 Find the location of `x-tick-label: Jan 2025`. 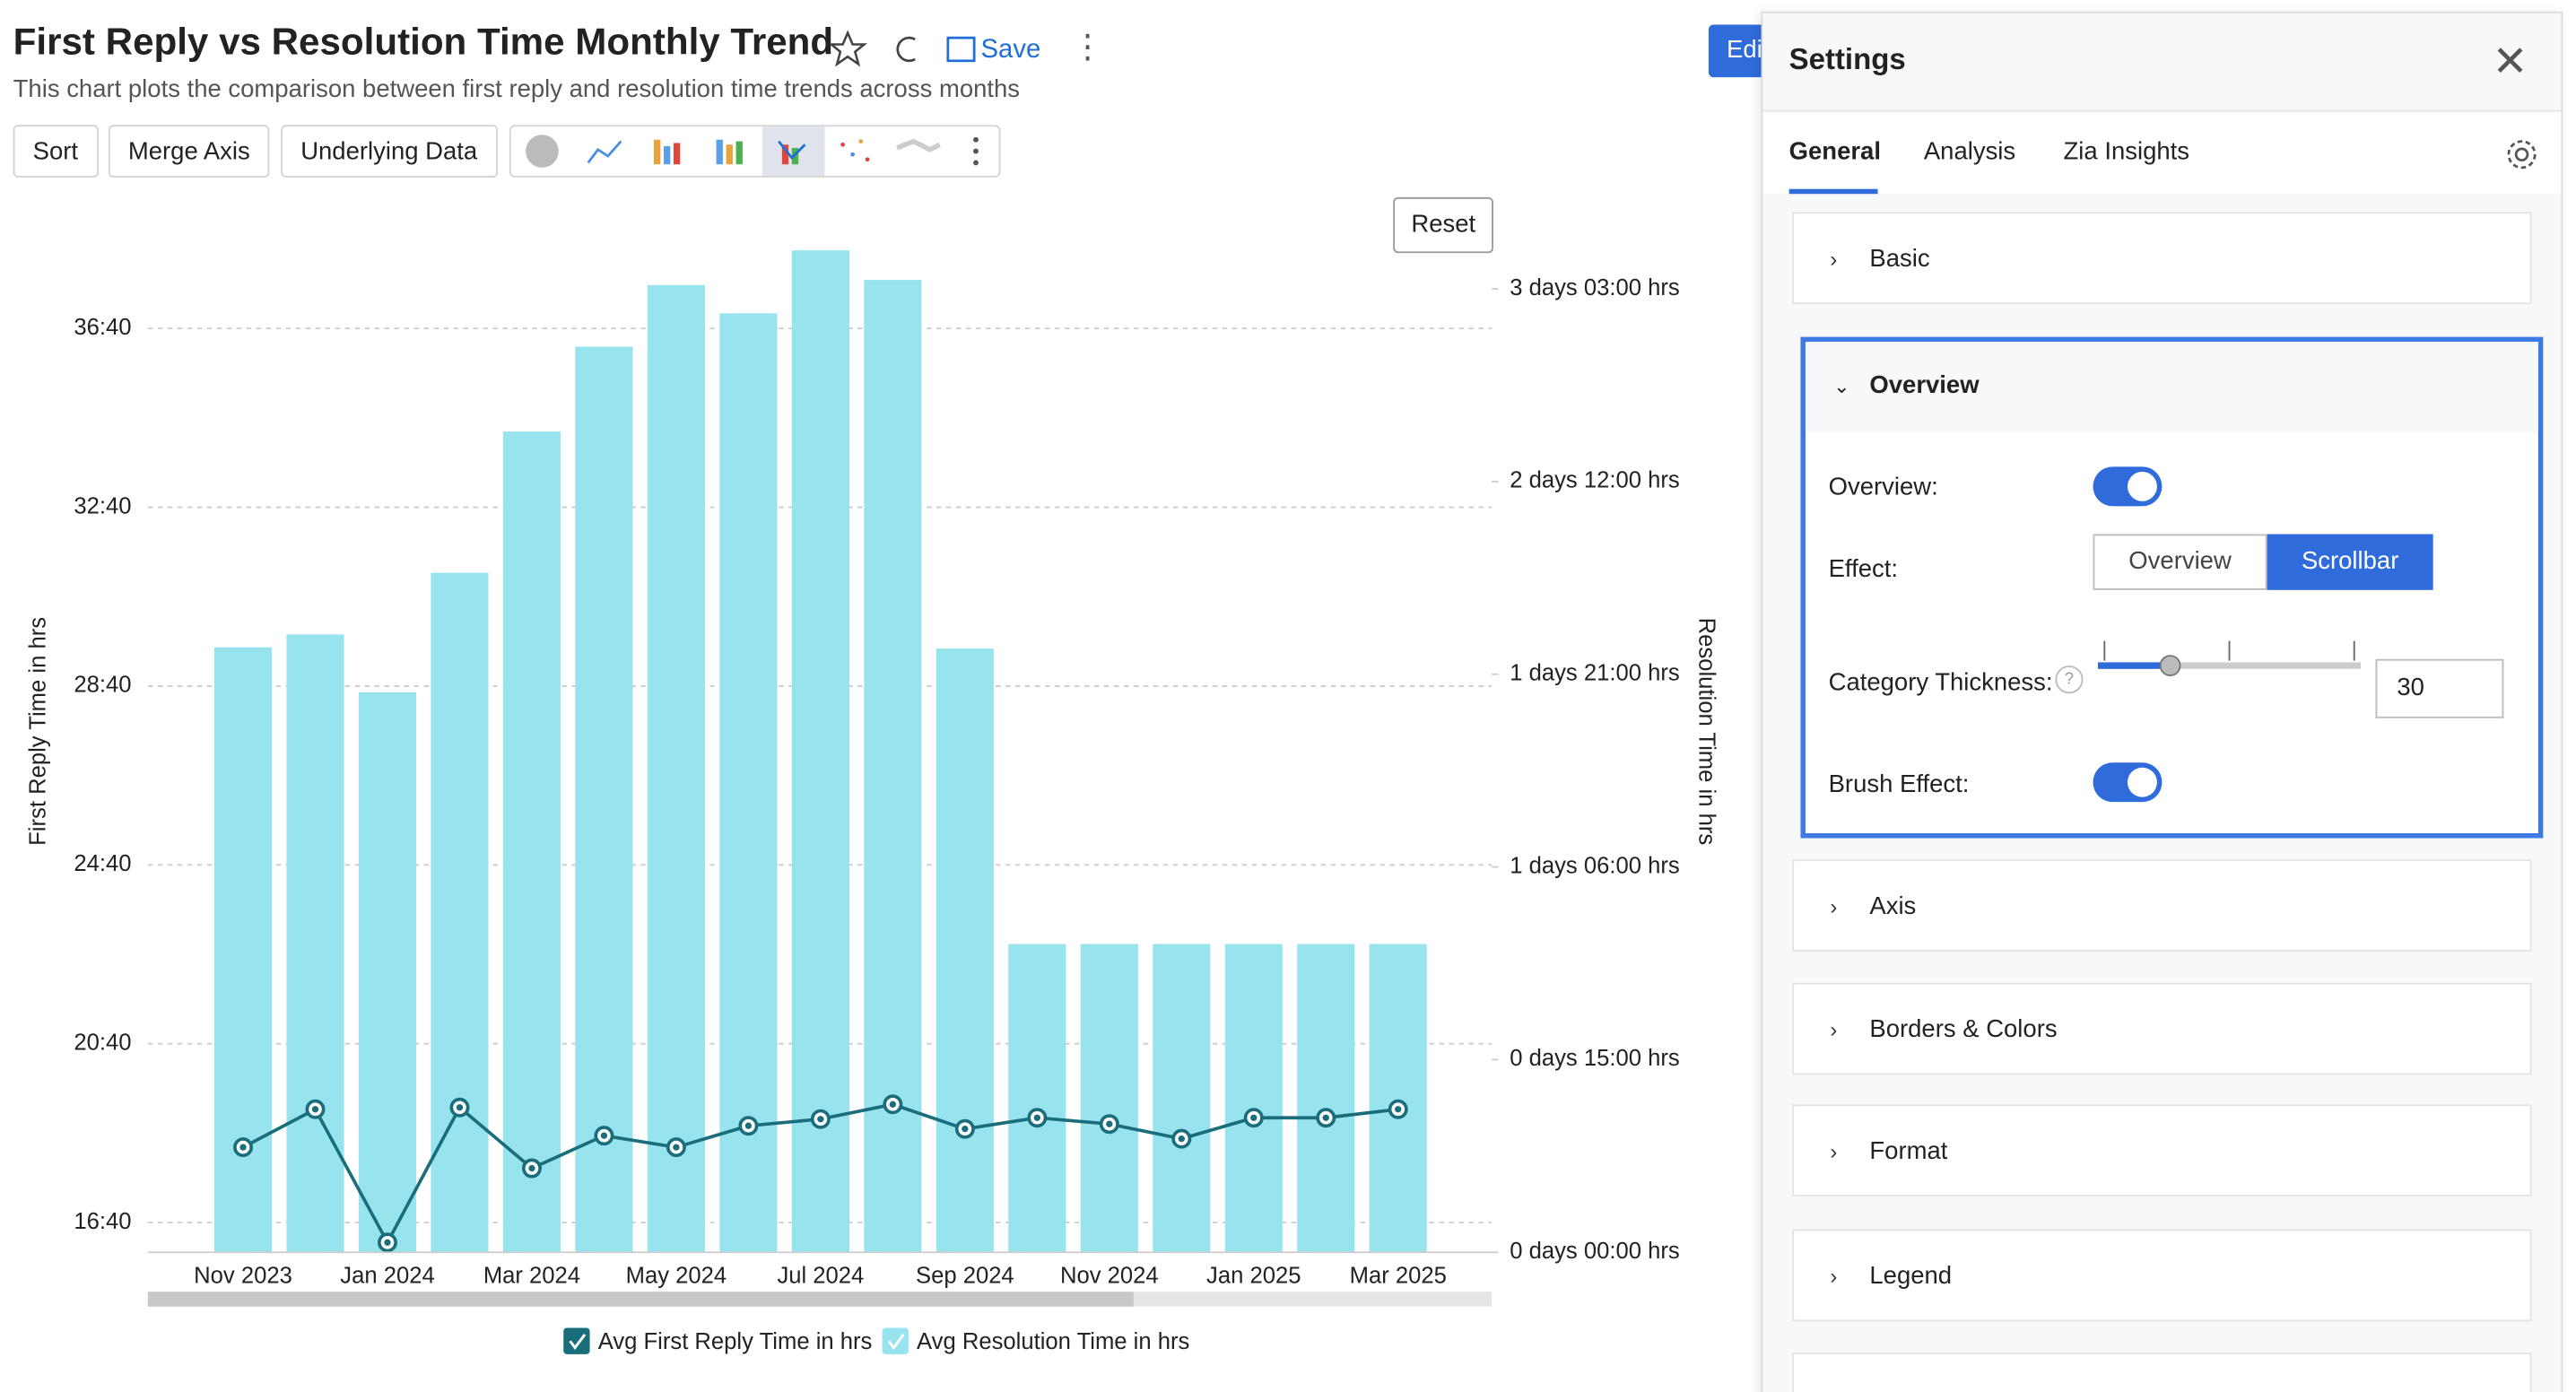

x-tick-label: Jan 2025 is located at coordinates (1253, 1276).